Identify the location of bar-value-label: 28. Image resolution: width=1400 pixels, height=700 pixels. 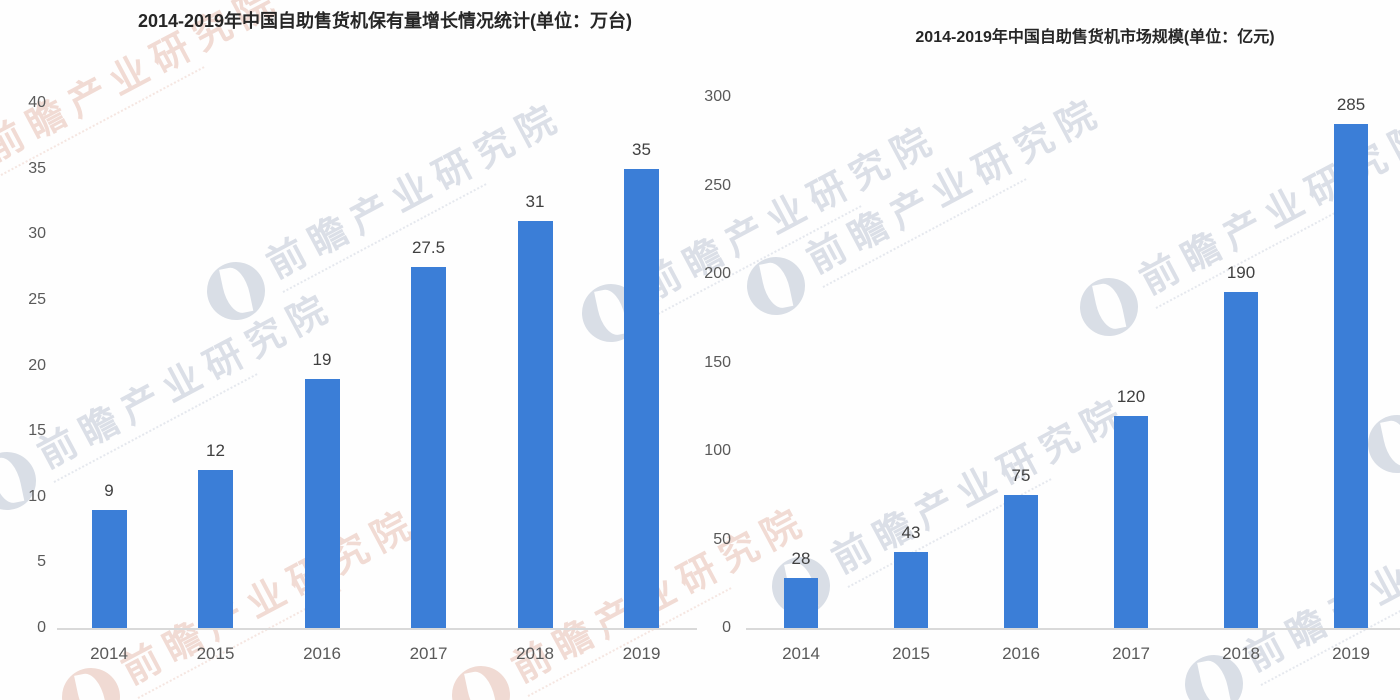
(801, 558).